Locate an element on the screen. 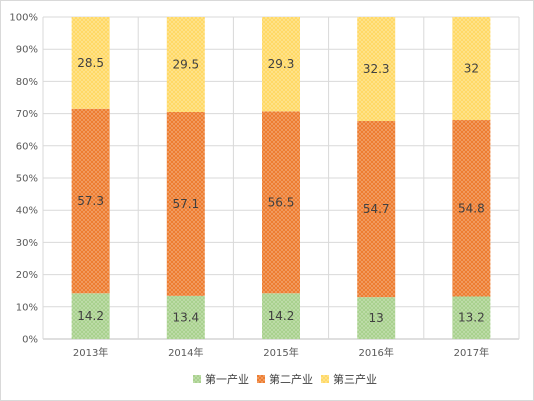  y-tick-label: 90% is located at coordinates (27, 50).